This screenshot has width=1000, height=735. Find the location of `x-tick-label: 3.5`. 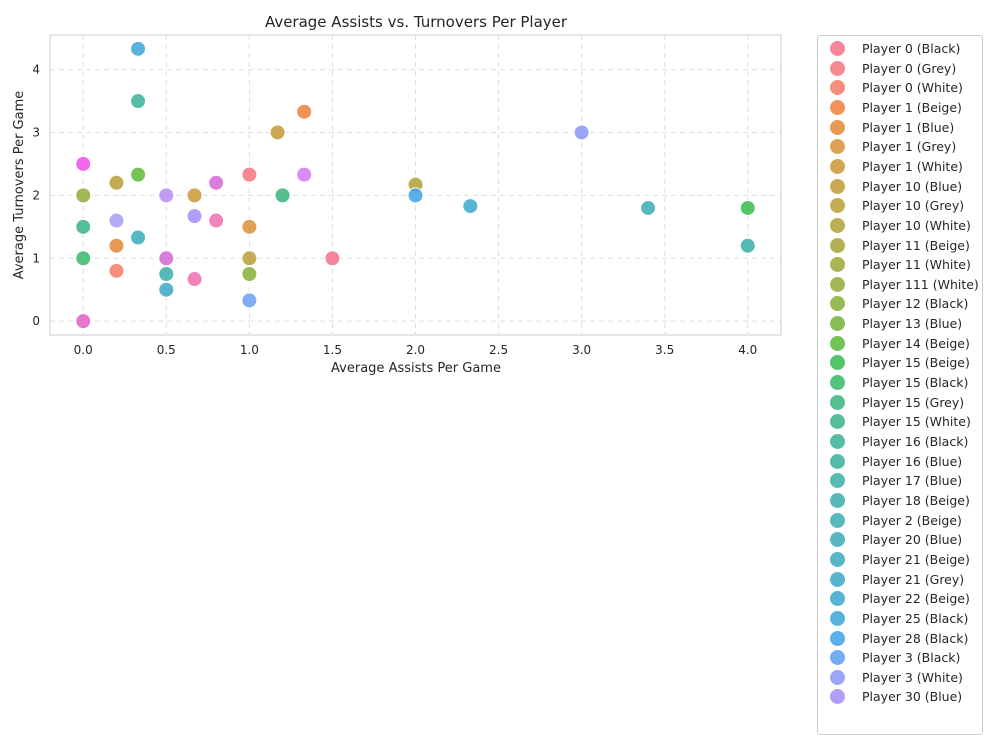

x-tick-label: 3.5 is located at coordinates (664, 350).